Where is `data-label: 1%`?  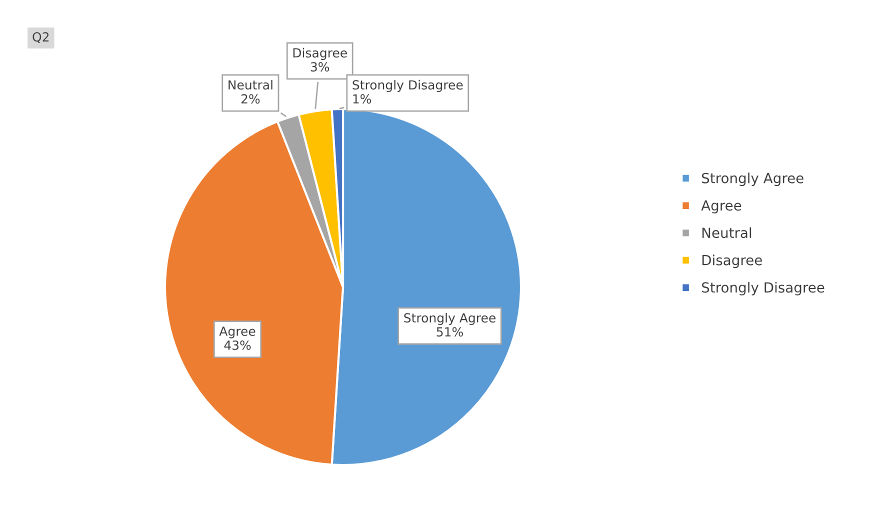 data-label: 1% is located at coordinates (362, 99).